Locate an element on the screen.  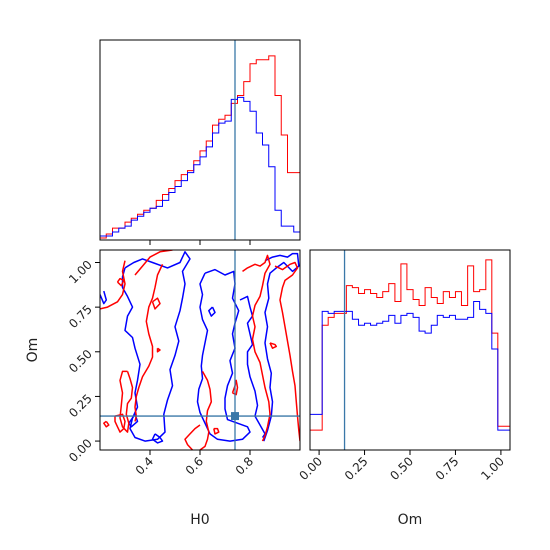
om-x-ticks: 0.00 0.25 0.50 0.75 1.00 is located at coordinates (401, 466).